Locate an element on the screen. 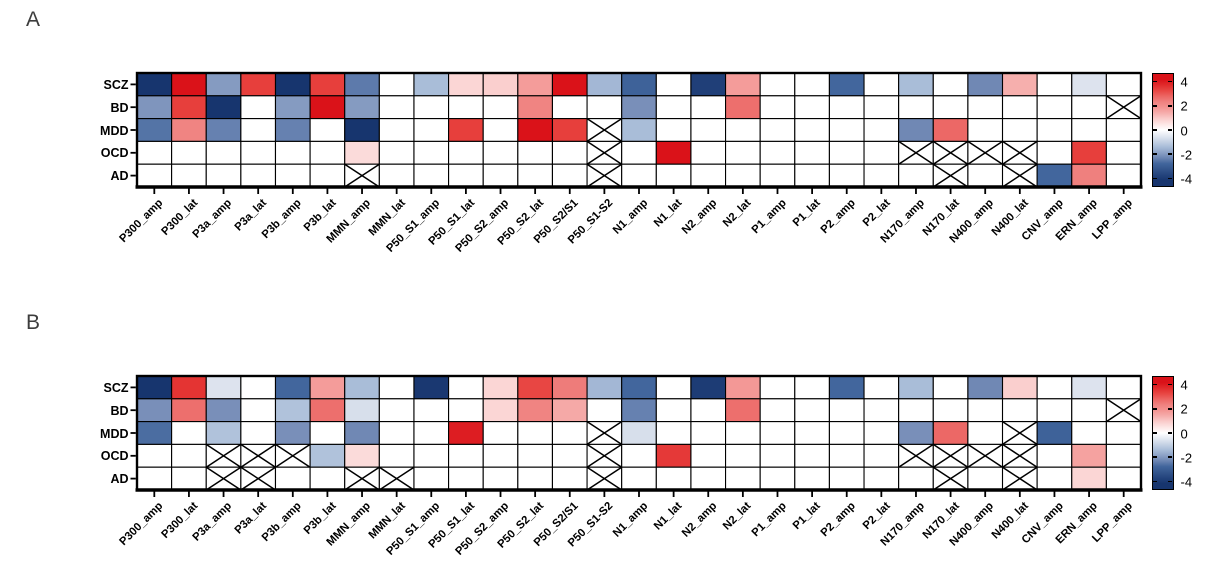  colorbar is located at coordinates (1162, 433).